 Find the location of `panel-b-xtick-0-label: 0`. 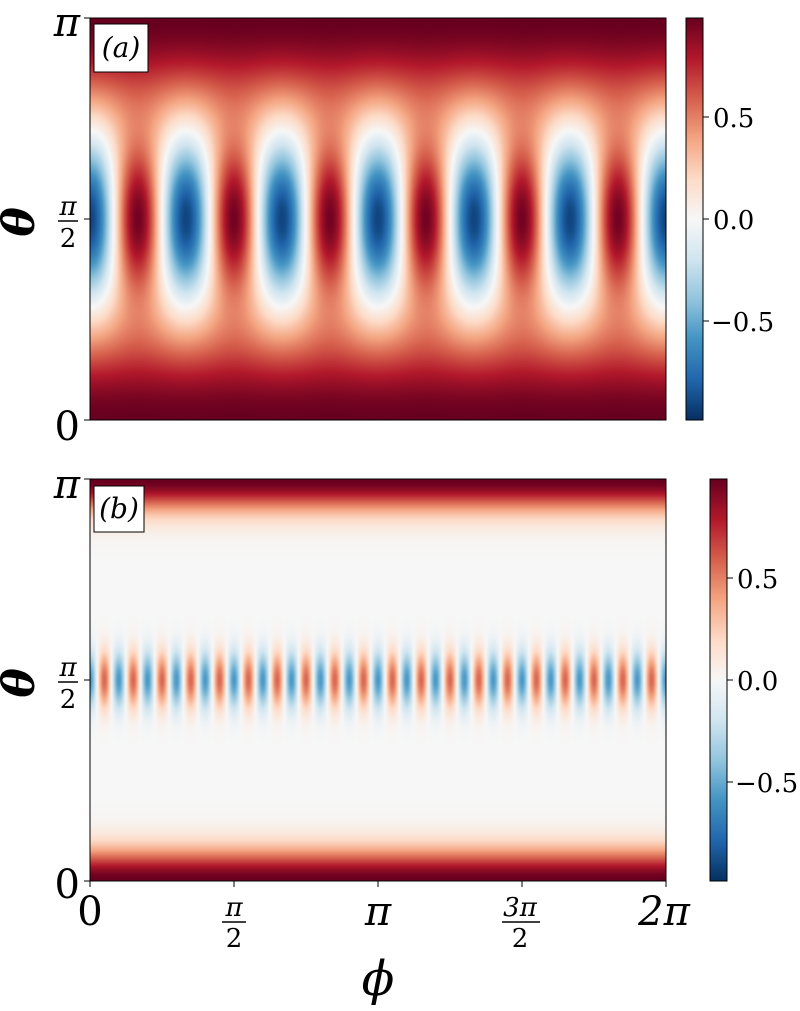

panel-b-xtick-0-label: 0 is located at coordinates (89, 912).